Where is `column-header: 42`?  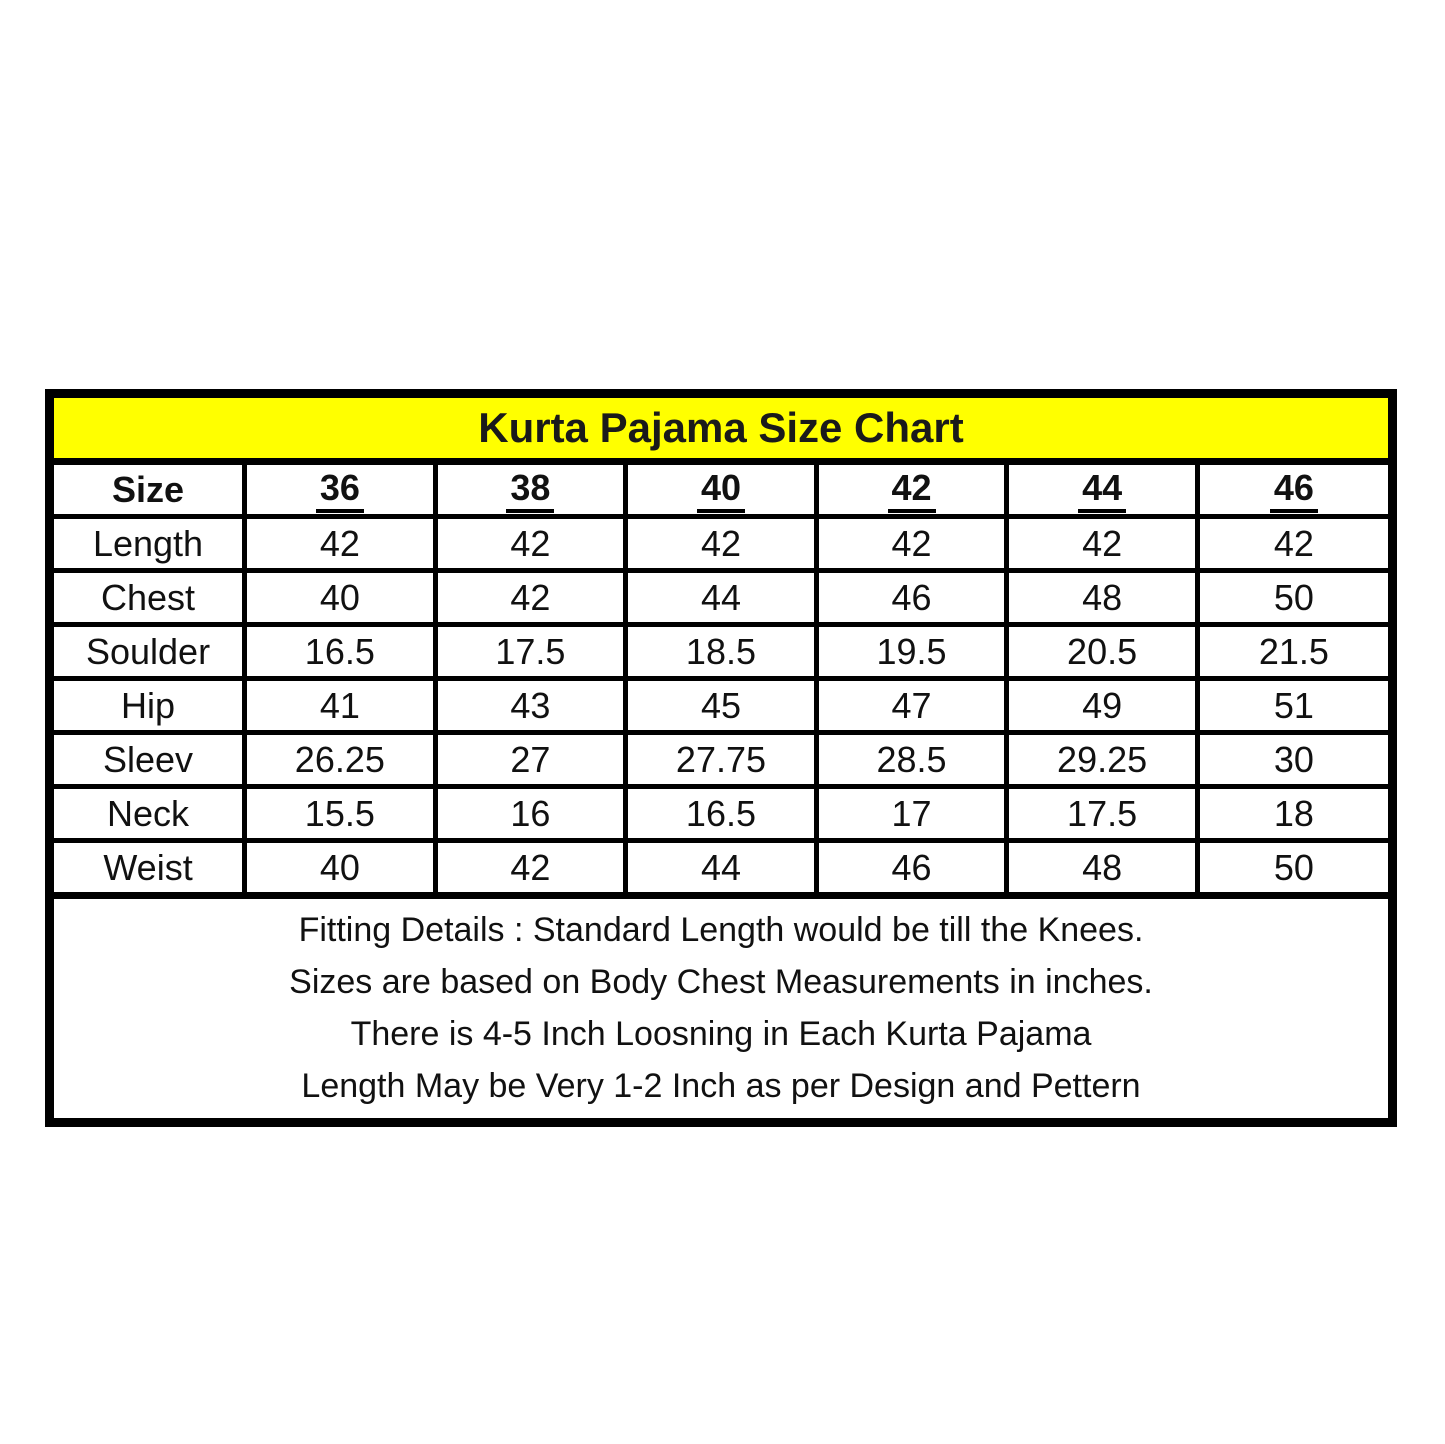 column-header: 42 is located at coordinates (911, 492).